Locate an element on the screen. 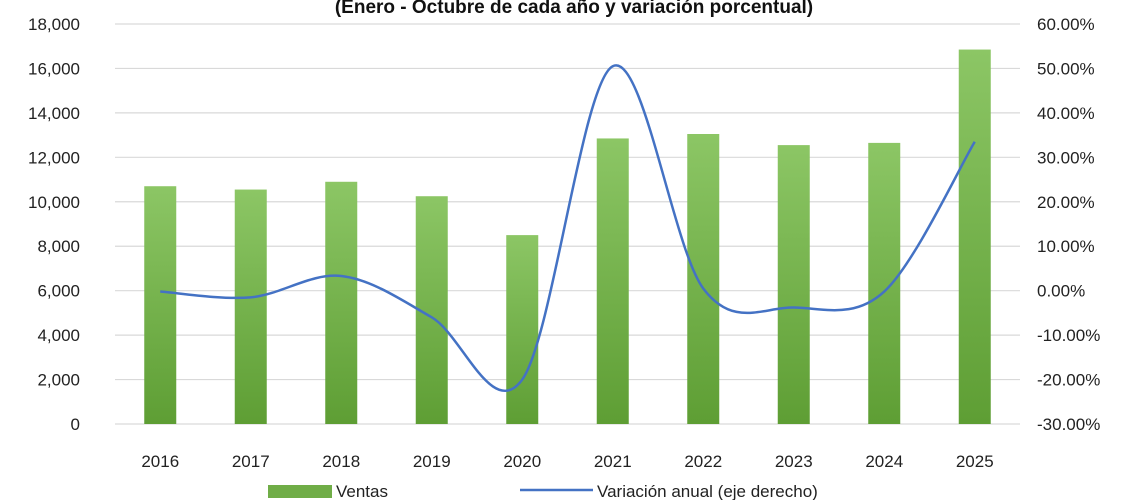  right-tick-label: 20.00% is located at coordinates (1066, 202).